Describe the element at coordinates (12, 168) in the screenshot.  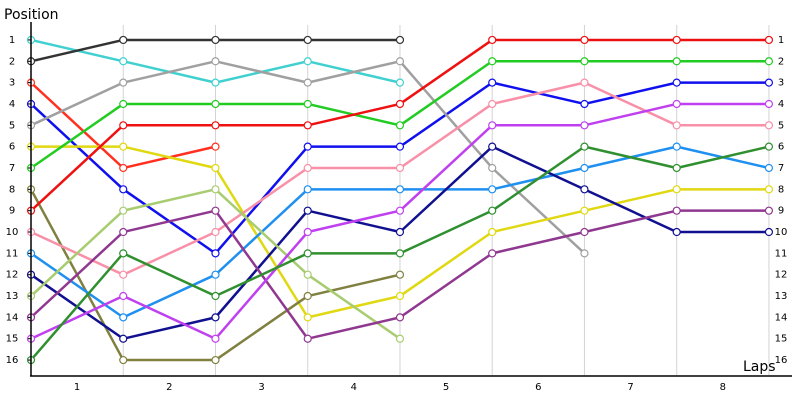
I see `y-tick-label: 7` at that location.